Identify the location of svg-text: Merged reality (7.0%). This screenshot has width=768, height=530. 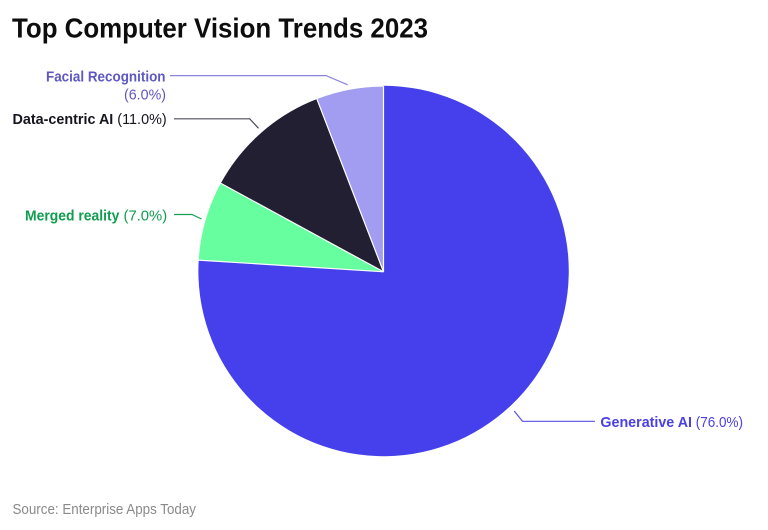
(96, 216).